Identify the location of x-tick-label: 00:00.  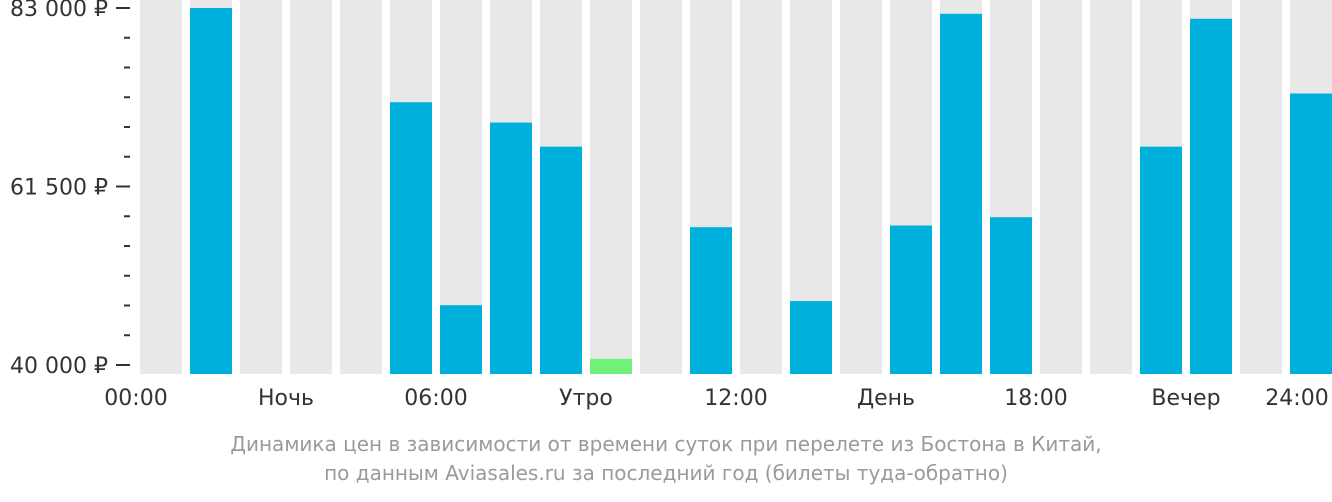
(135, 398).